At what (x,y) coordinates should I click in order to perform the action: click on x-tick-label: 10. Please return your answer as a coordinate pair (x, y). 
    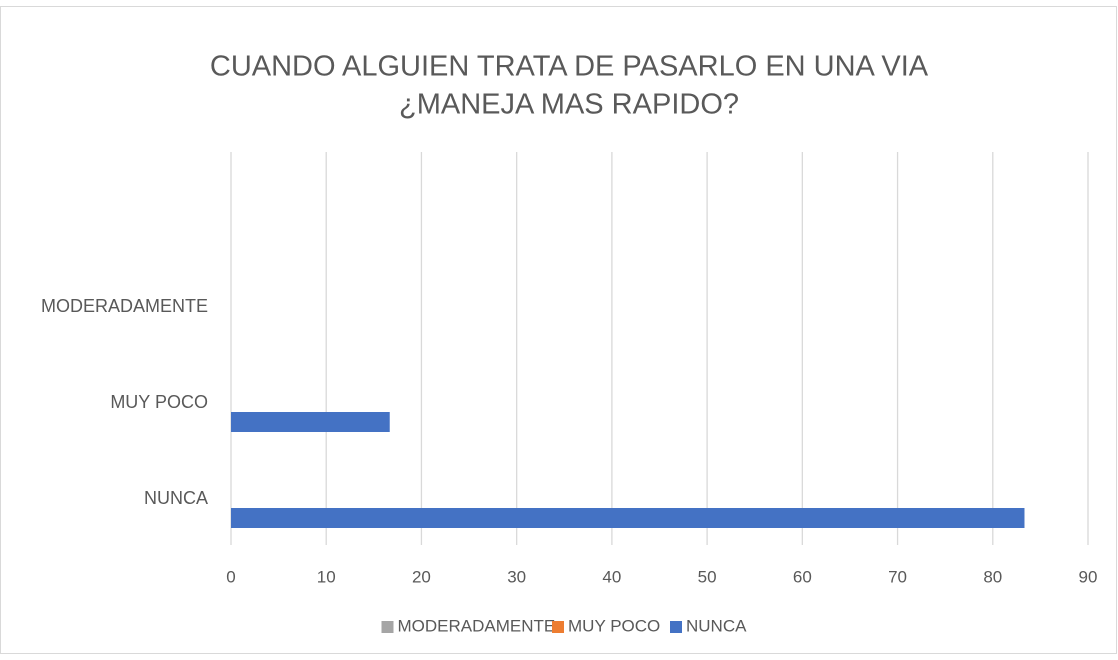
    Looking at the image, I should click on (326, 576).